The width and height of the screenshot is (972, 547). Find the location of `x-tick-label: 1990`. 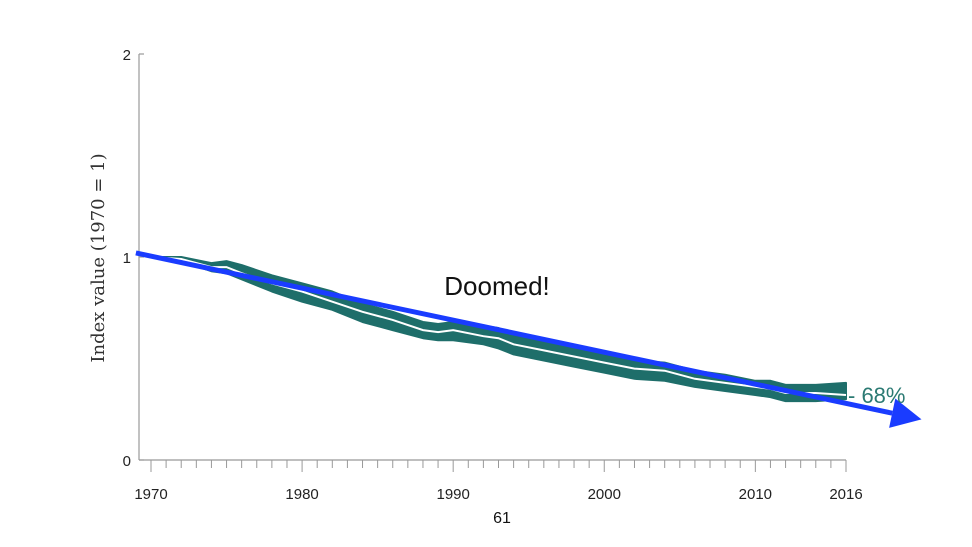

x-tick-label: 1990 is located at coordinates (452, 494).